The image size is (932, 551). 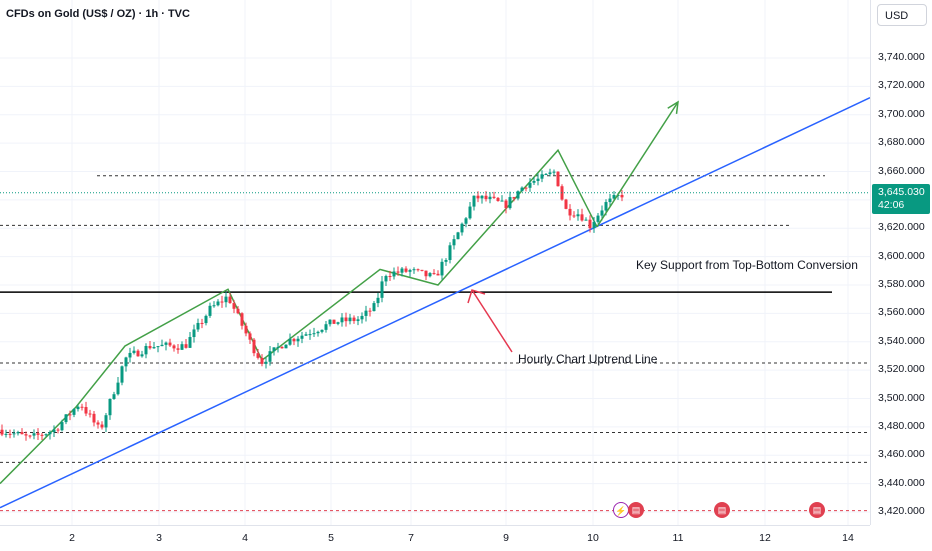 I want to click on us-flag-event-icon: ▤, so click(x=817, y=510).